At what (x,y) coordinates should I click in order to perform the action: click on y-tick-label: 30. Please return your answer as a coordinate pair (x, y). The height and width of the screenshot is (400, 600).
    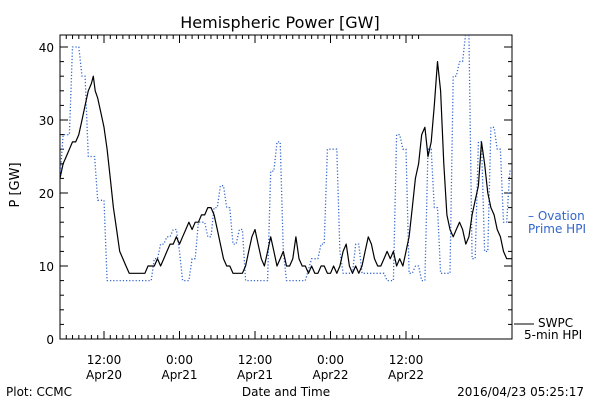
    Looking at the image, I should click on (46, 121).